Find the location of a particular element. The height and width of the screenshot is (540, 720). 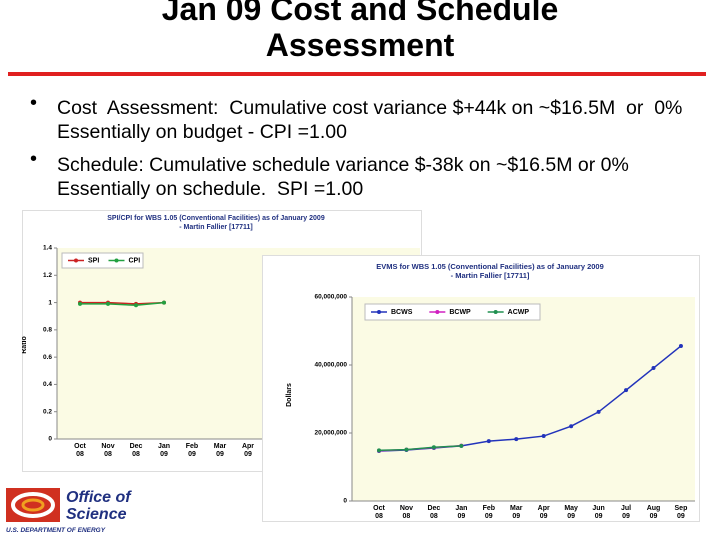

y-tick-label: 60,000,000 is located at coordinates (330, 297).